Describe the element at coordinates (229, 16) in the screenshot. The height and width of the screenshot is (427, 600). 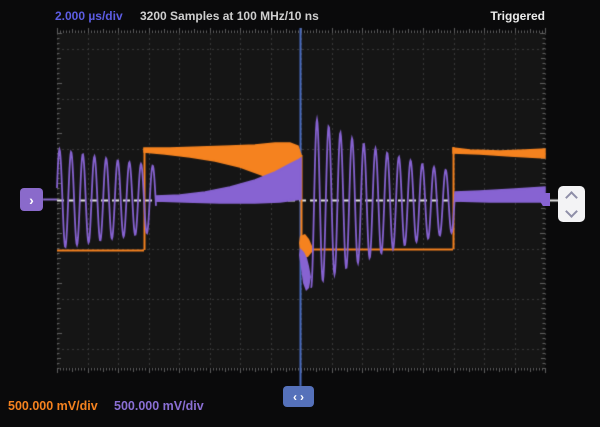
I see `sample-info-label: 3200 Samples at 100 MHz/10 ns` at that location.